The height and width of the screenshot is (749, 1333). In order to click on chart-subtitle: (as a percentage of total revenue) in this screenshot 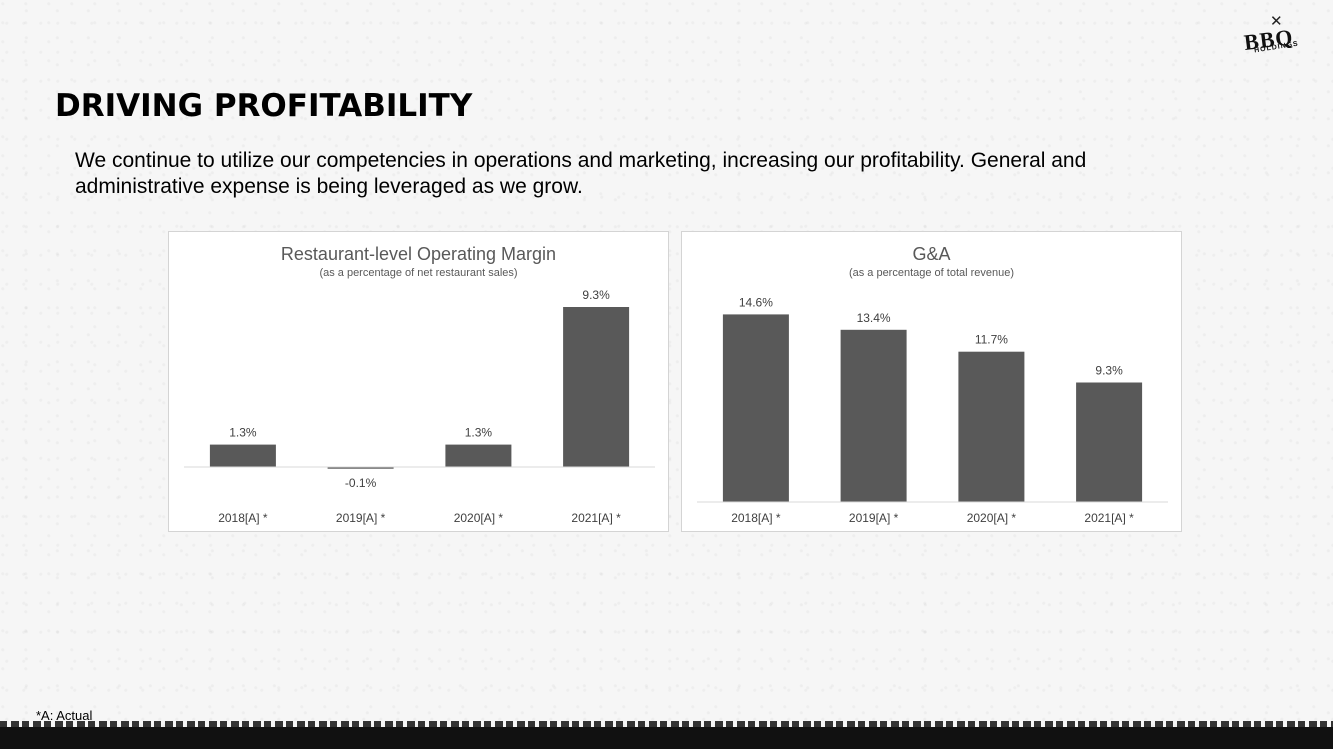, I will do `click(931, 273)`.